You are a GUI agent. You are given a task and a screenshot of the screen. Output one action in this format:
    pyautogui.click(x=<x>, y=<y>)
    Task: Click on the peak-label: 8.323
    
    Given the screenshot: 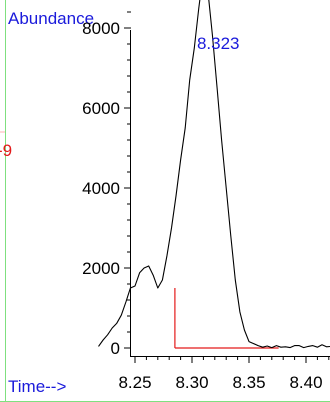 What is the action you would take?
    pyautogui.click(x=218, y=43)
    